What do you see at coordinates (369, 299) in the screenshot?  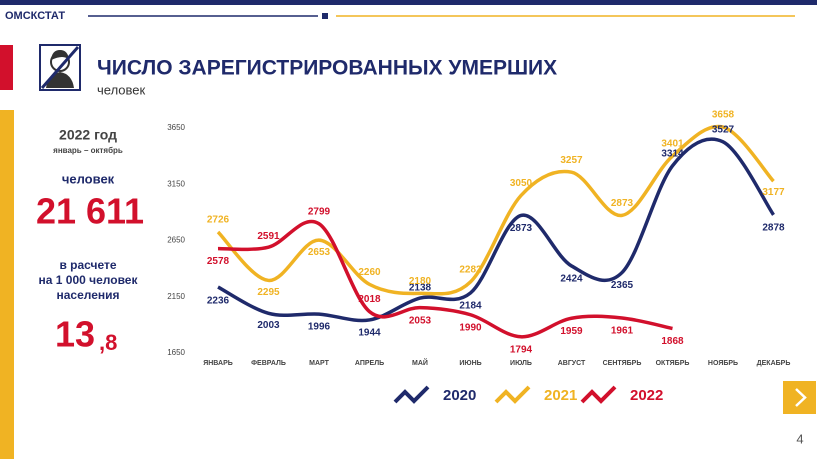 I see `data-label: 2018` at bounding box center [369, 299].